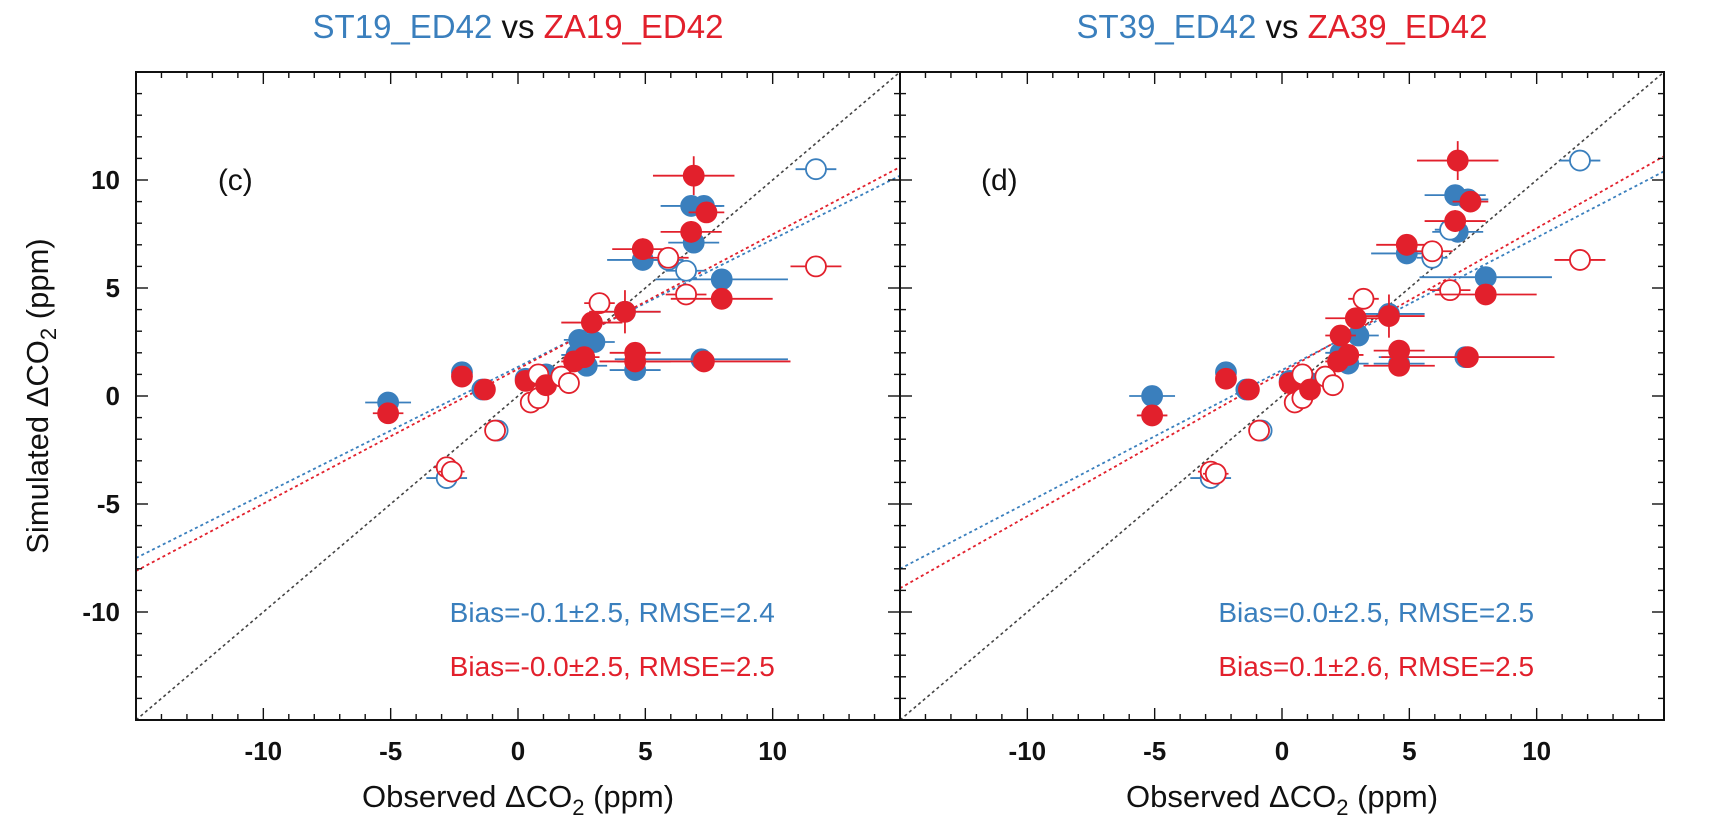 Image resolution: width=1718 pixels, height=834 pixels. What do you see at coordinates (686, 270) in the screenshot?
I see `blue-open-marker` at bounding box center [686, 270].